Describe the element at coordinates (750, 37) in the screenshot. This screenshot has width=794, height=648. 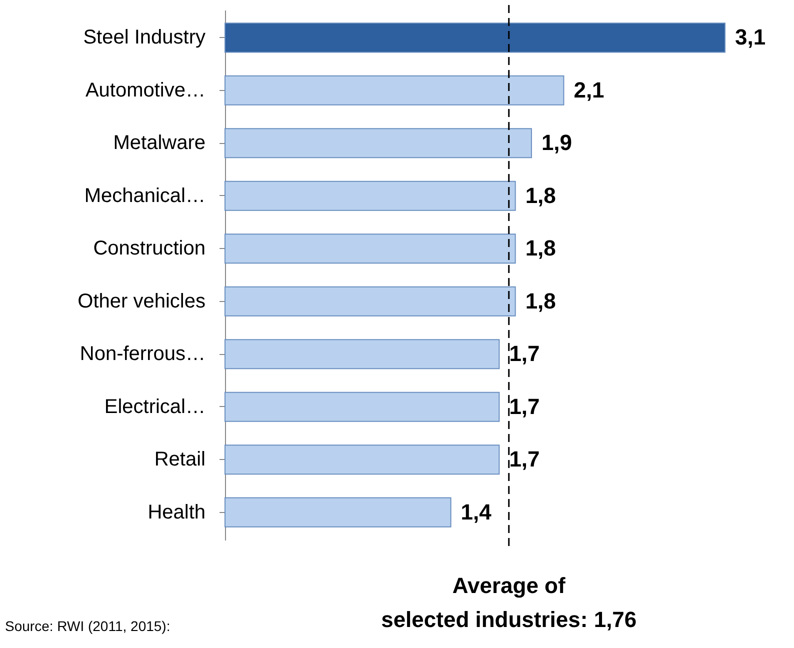
I see `data-label: 3,1` at that location.